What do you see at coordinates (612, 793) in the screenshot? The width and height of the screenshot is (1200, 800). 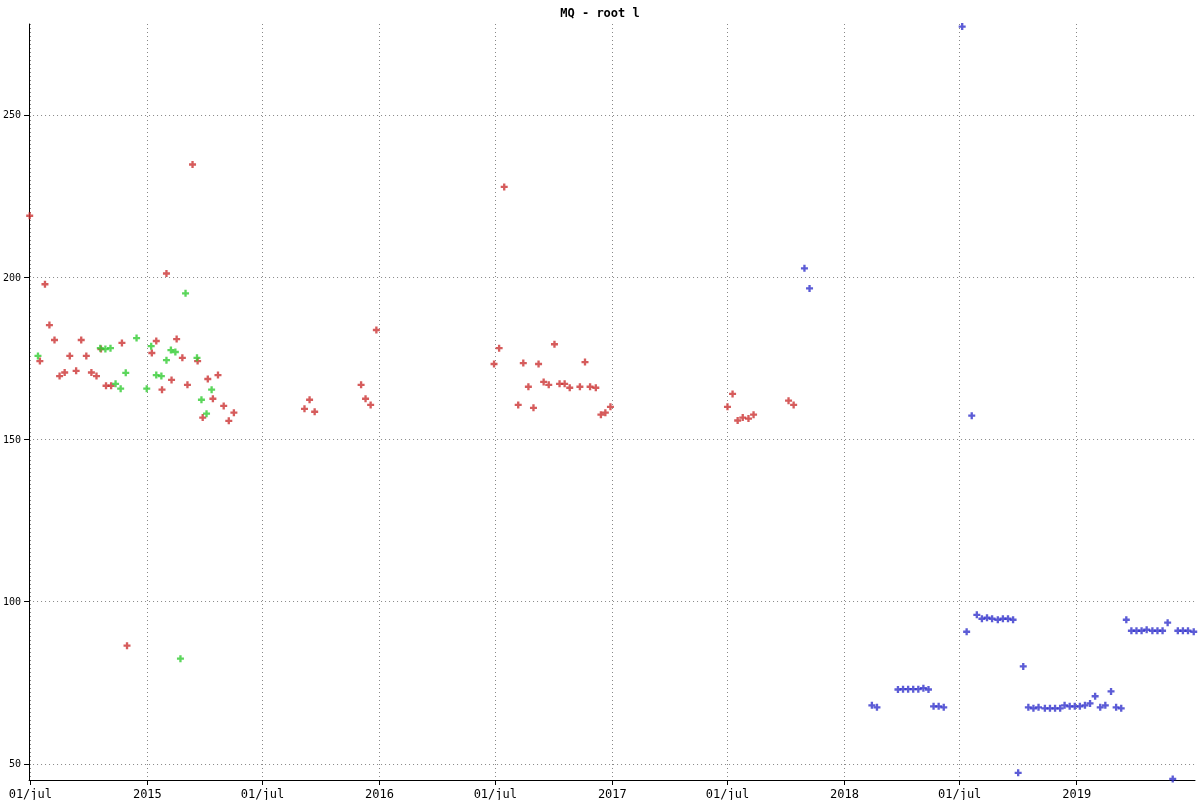 I see `x-tick-label: 2017` at bounding box center [612, 793].